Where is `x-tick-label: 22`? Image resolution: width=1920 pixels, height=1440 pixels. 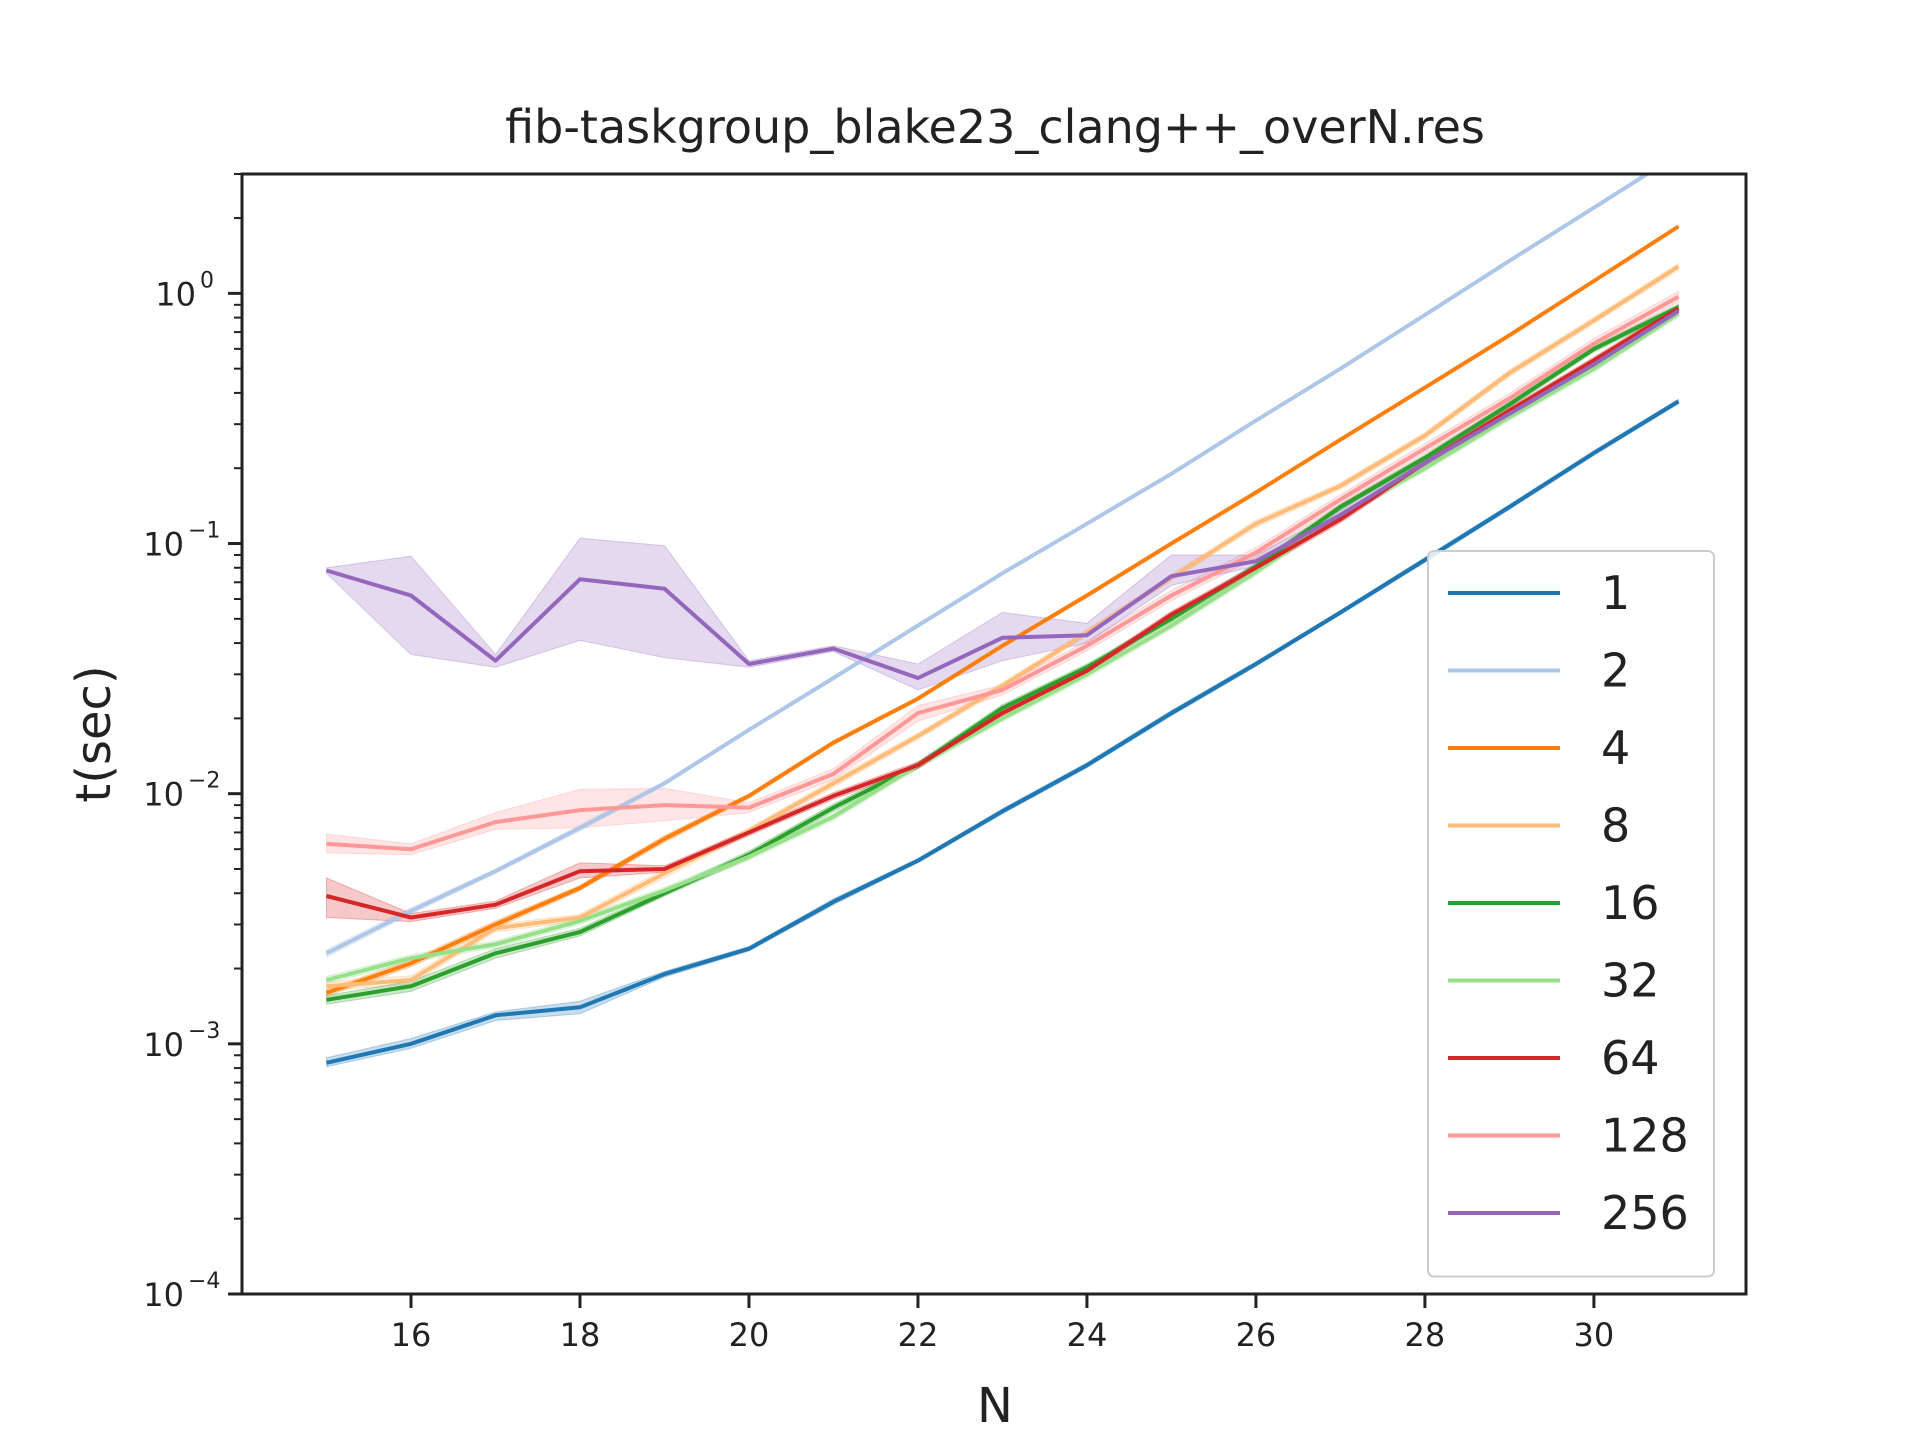
x-tick-label: 22 is located at coordinates (918, 1335).